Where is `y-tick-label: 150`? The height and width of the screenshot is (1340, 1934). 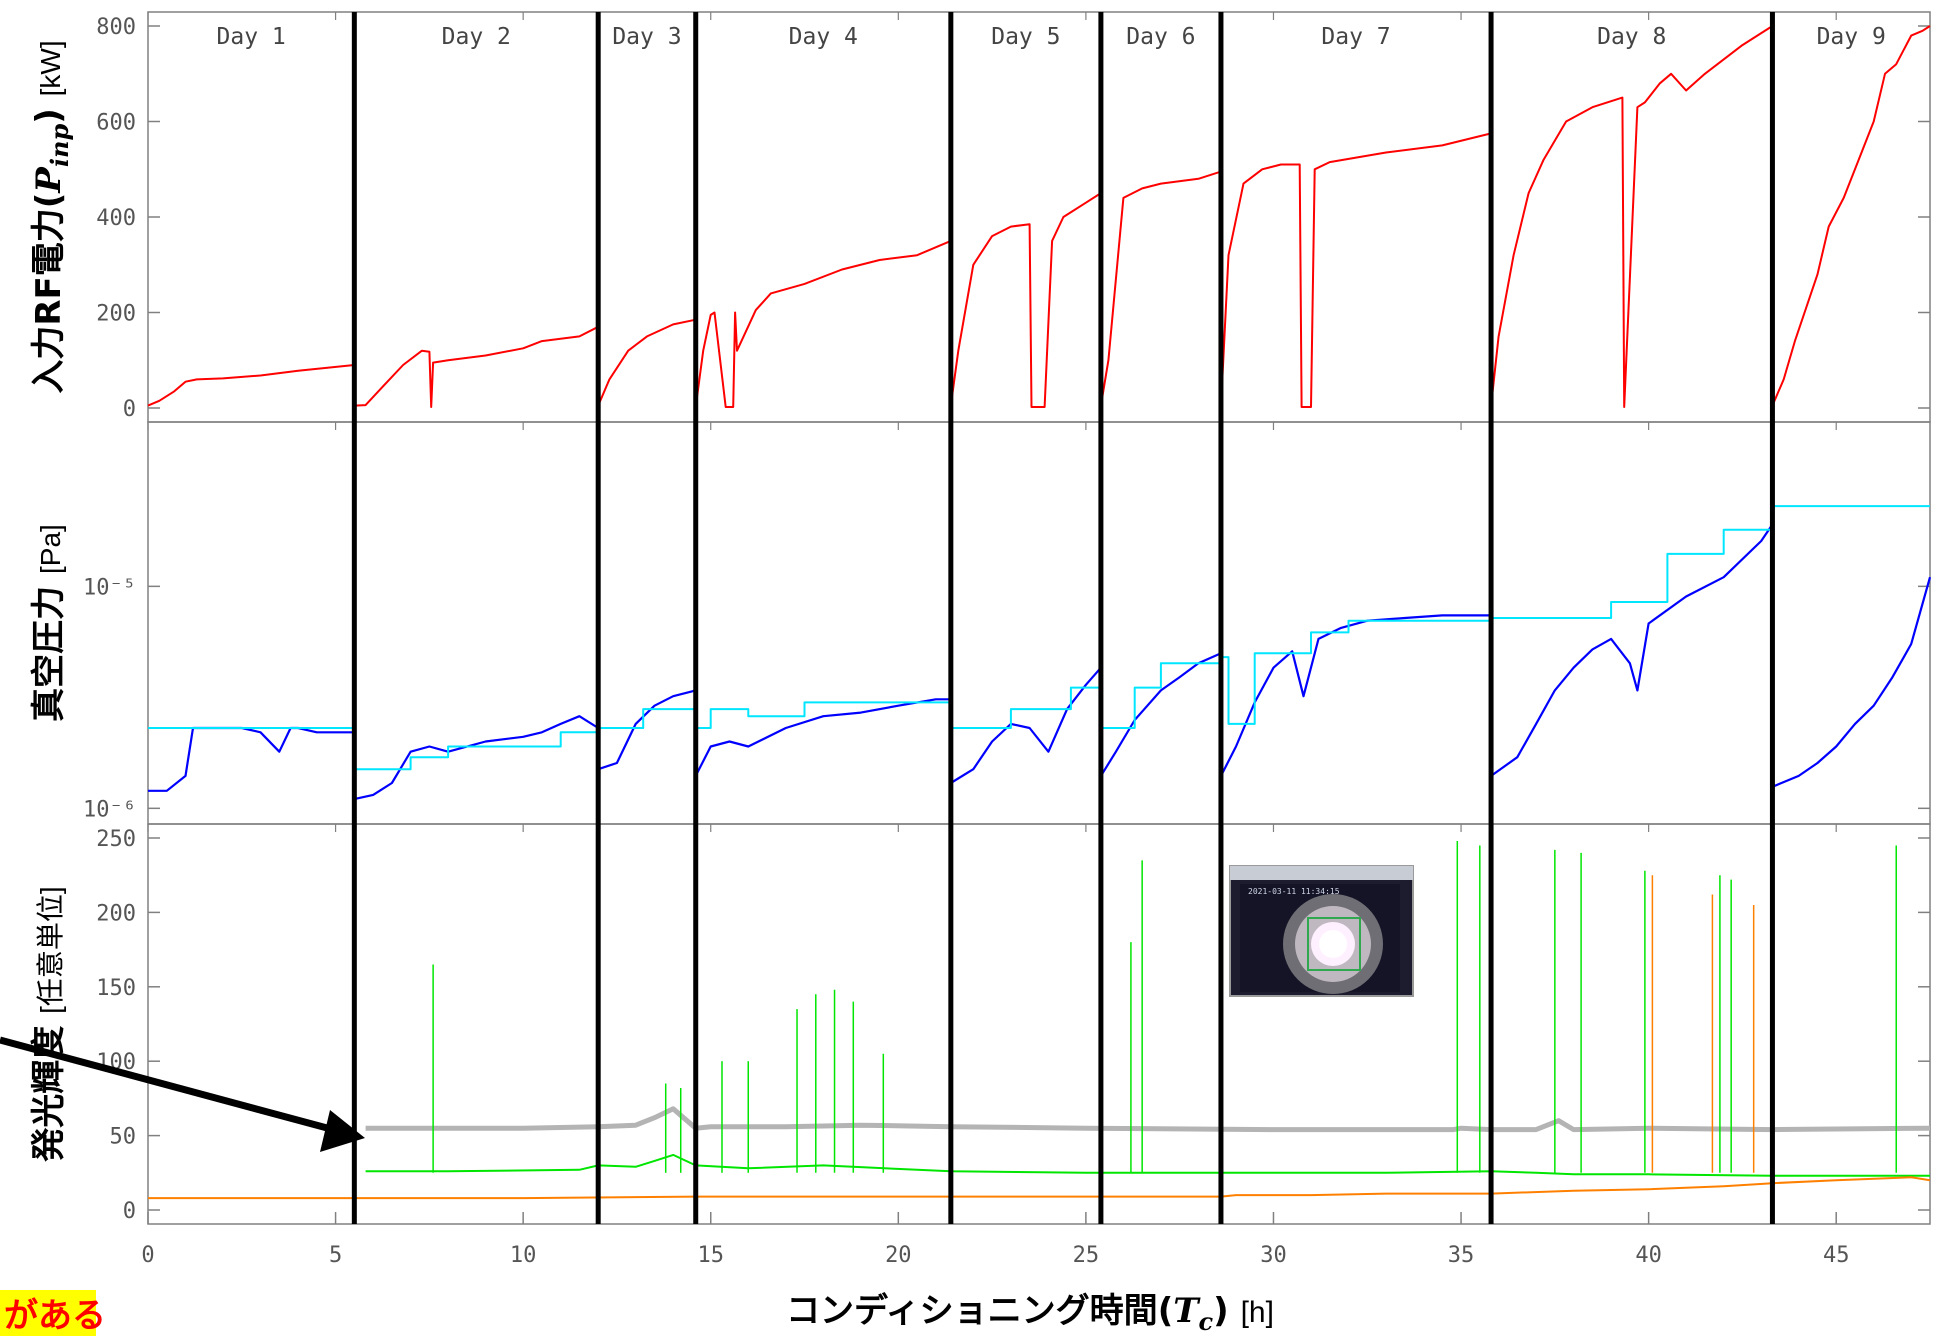 y-tick-label: 150 is located at coordinates (116, 988).